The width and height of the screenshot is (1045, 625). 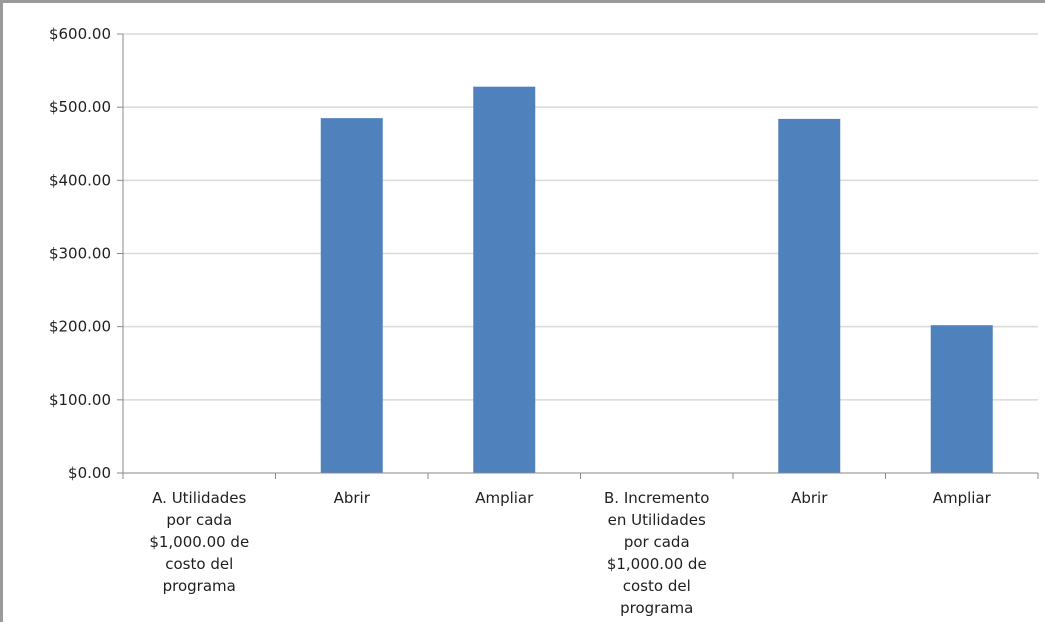 What do you see at coordinates (89, 473) in the screenshot?
I see `y-tick-label: $0.00` at bounding box center [89, 473].